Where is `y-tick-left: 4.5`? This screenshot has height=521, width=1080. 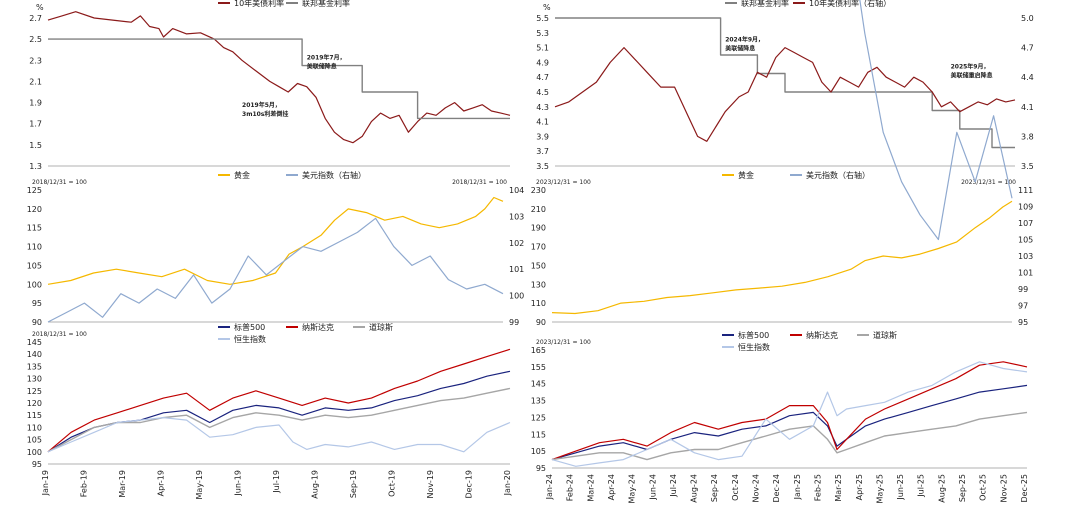 y-tick-left: 4.5 is located at coordinates (542, 92).